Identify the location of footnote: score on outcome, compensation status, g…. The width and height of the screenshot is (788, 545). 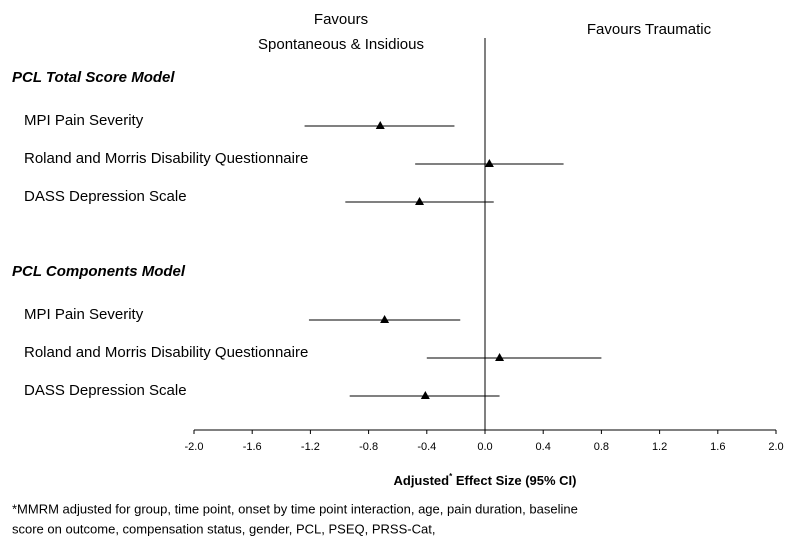
(223, 528).